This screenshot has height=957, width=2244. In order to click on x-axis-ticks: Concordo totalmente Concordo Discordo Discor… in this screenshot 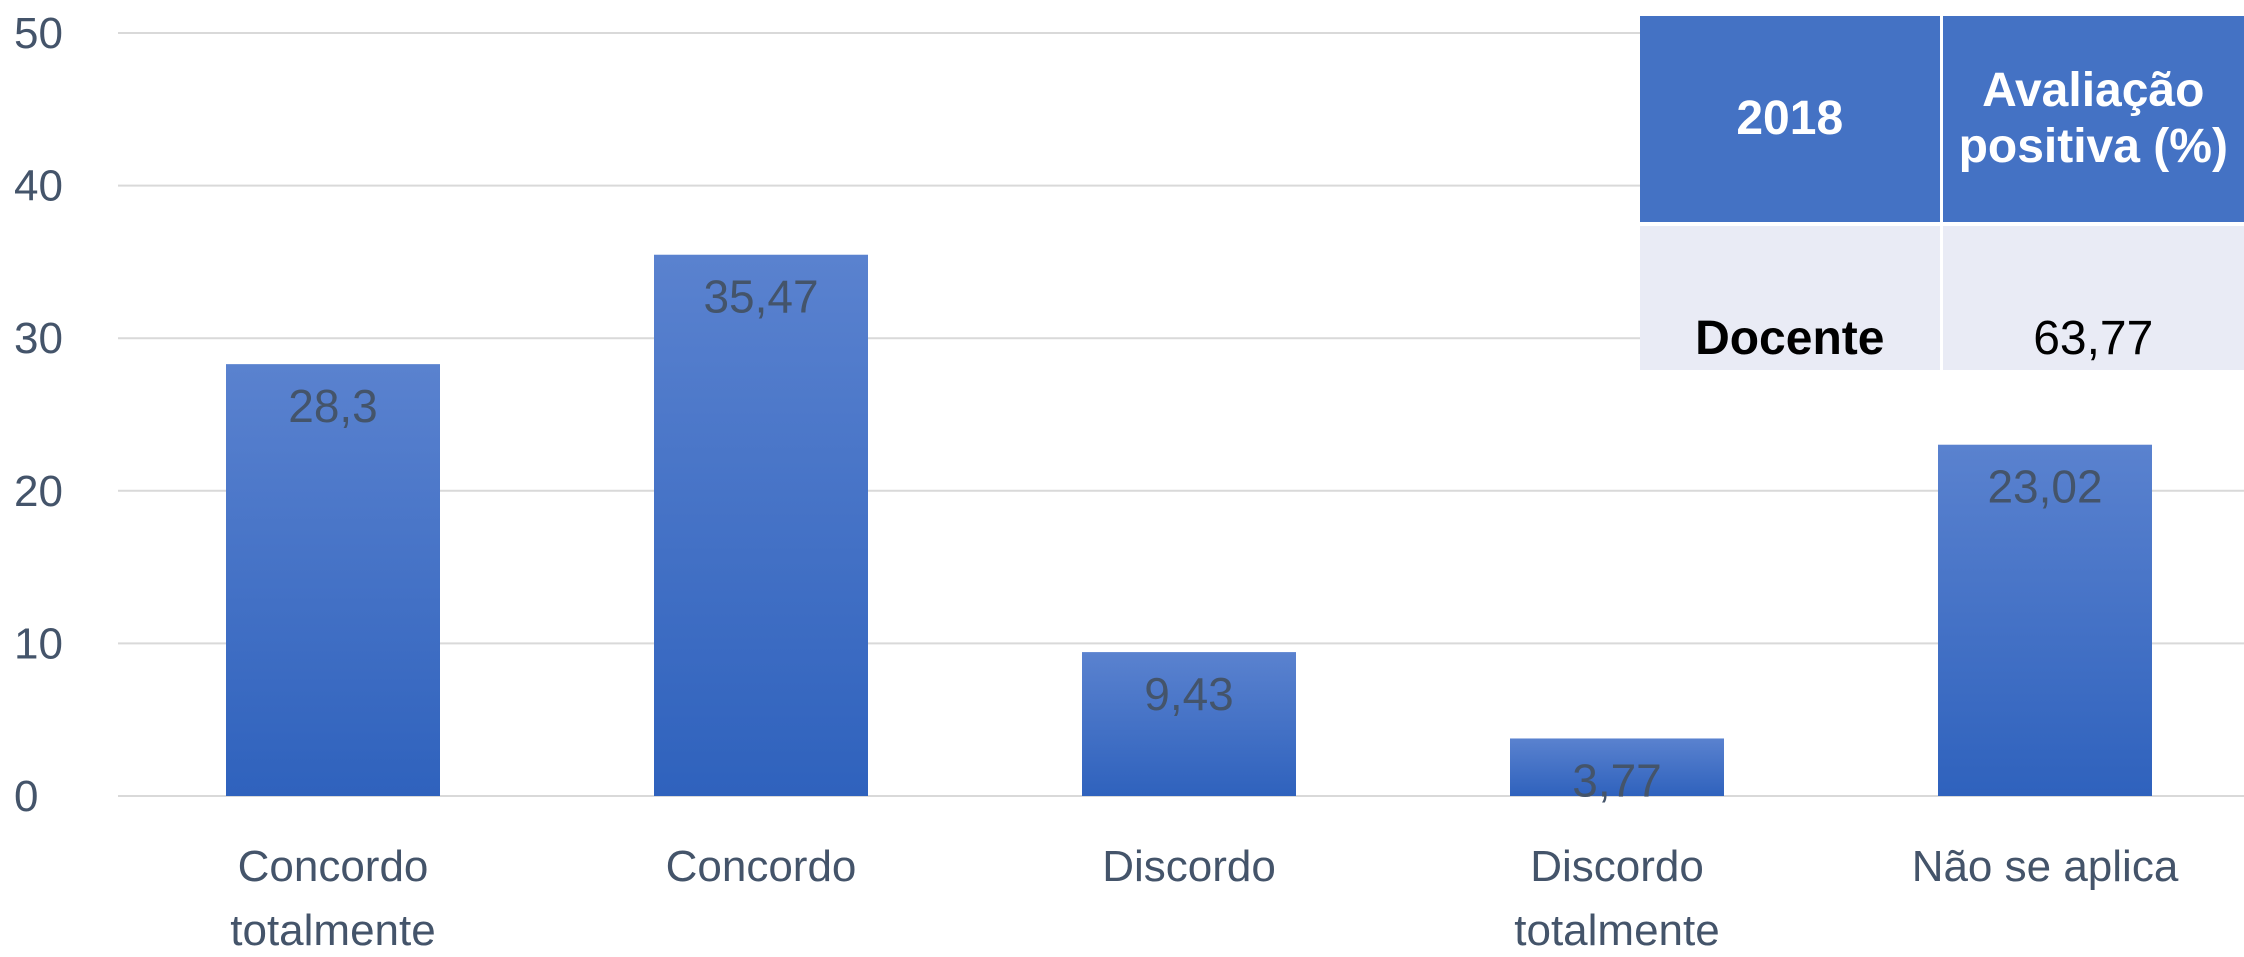, I will do `click(1204, 898)`.